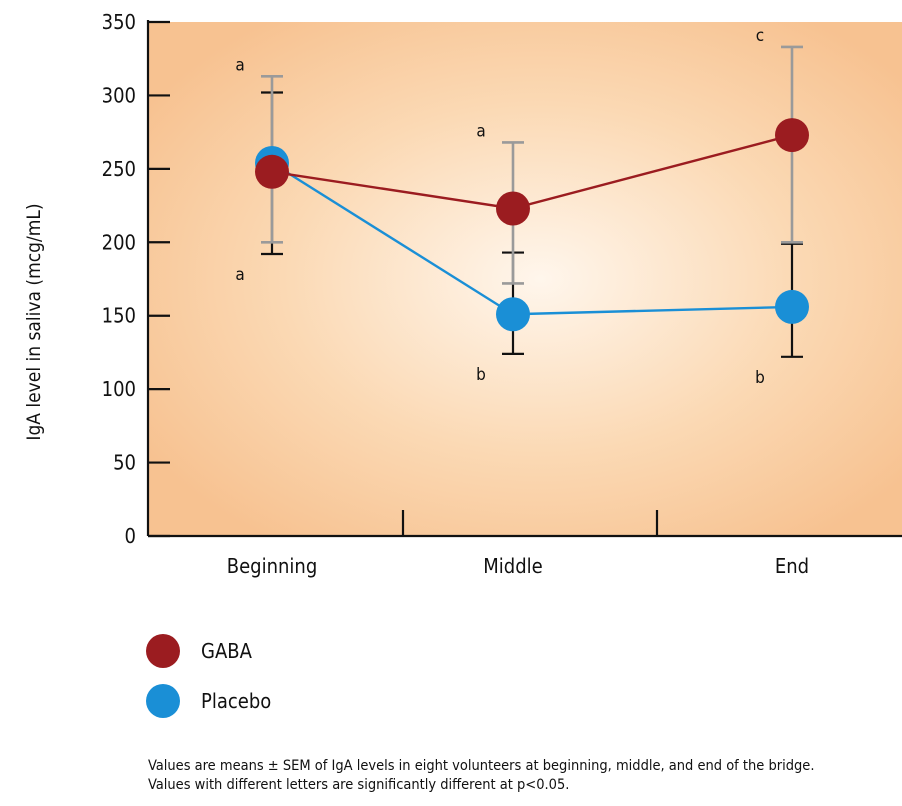 This screenshot has height=806, width=902. Describe the element at coordinates (513, 208) in the screenshot. I see `gaba-point-middle` at that location.